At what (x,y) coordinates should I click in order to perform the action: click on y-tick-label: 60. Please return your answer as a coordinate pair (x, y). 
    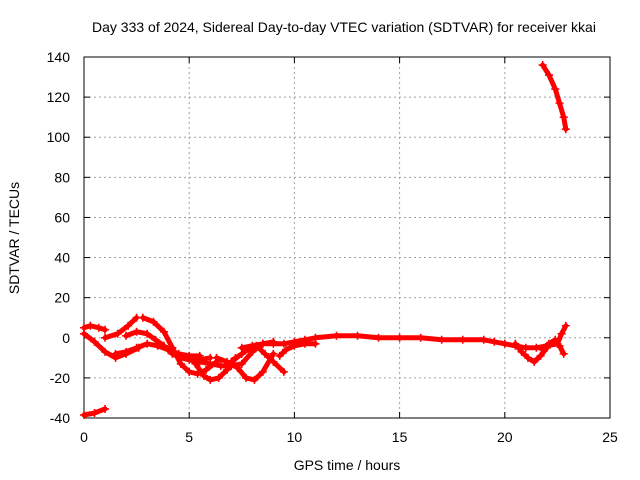
    Looking at the image, I should click on (62, 217).